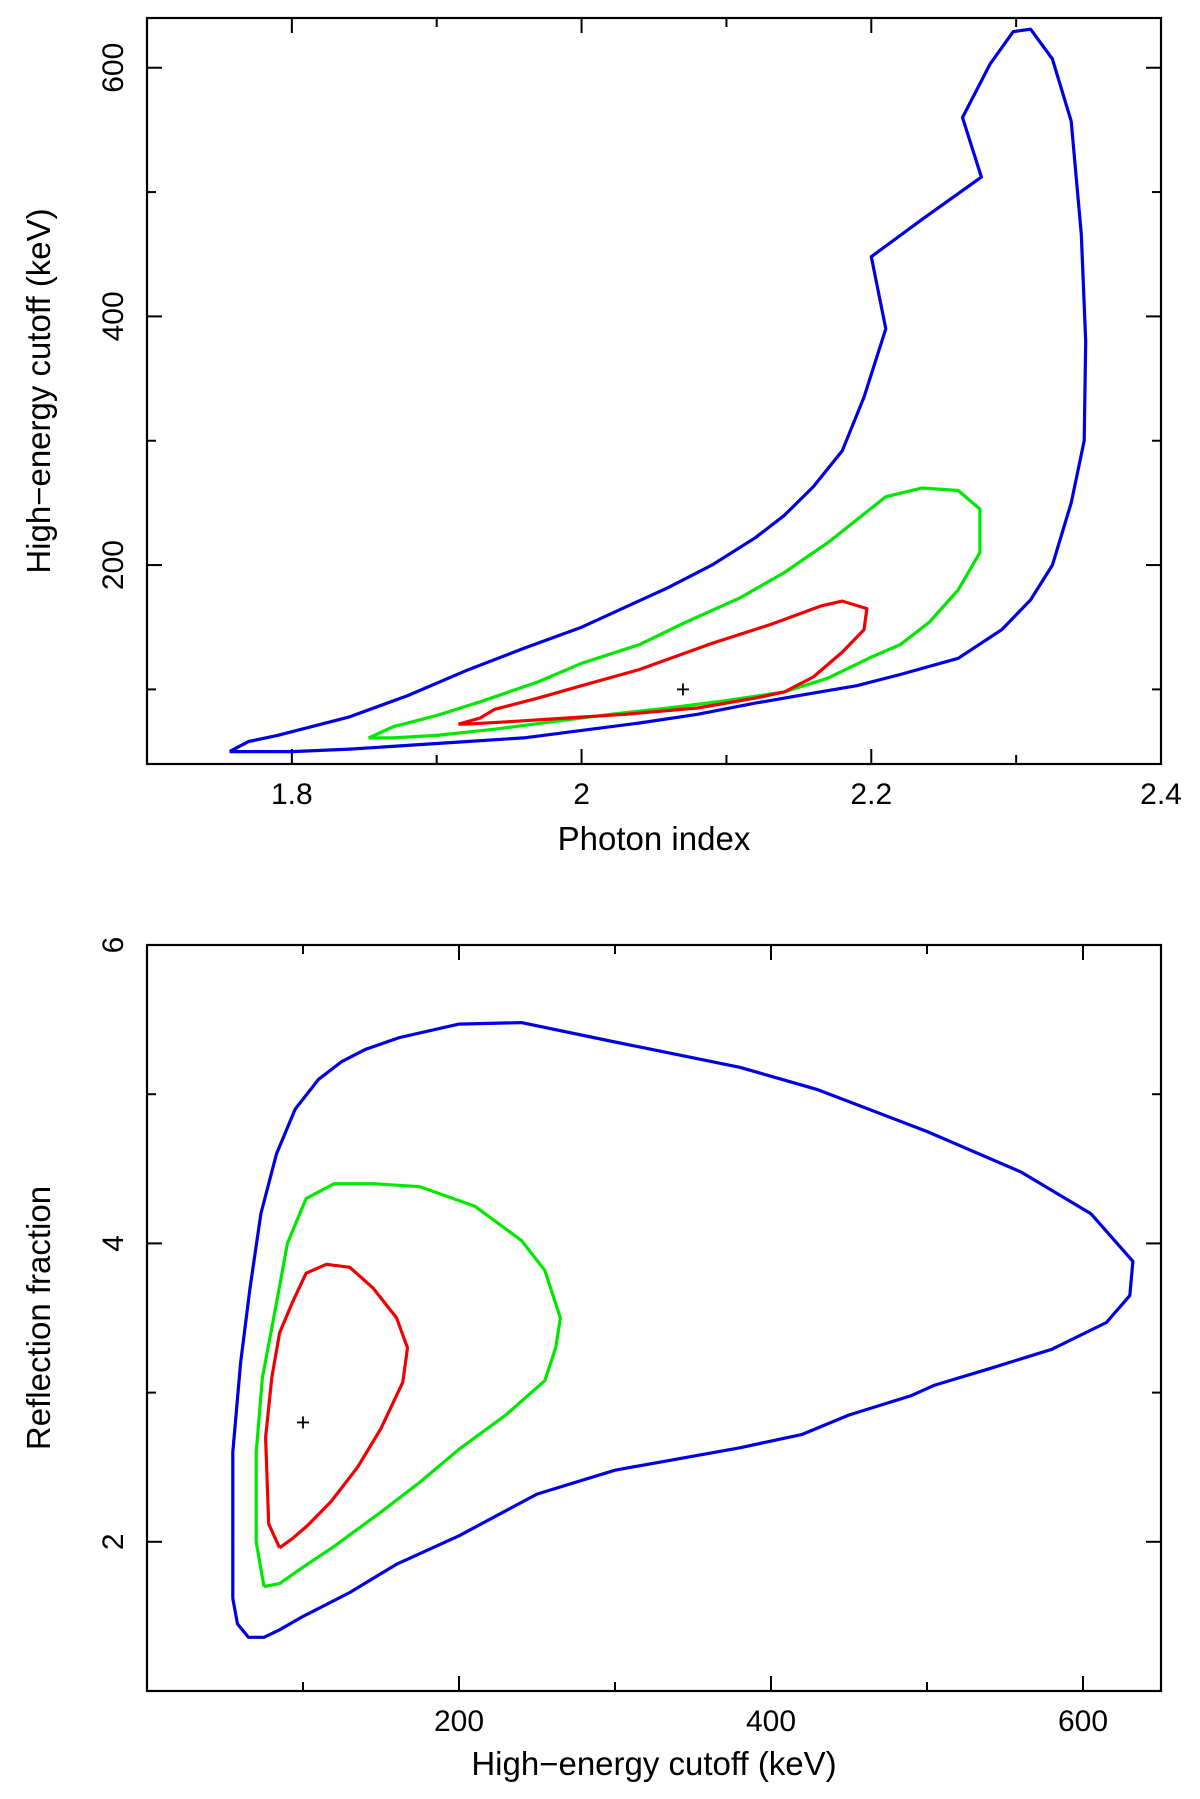 Image resolution: width=1200 pixels, height=1799 pixels. What do you see at coordinates (38, 1318) in the screenshot?
I see `bottom-y-axis-title: Reflection fraction` at bounding box center [38, 1318].